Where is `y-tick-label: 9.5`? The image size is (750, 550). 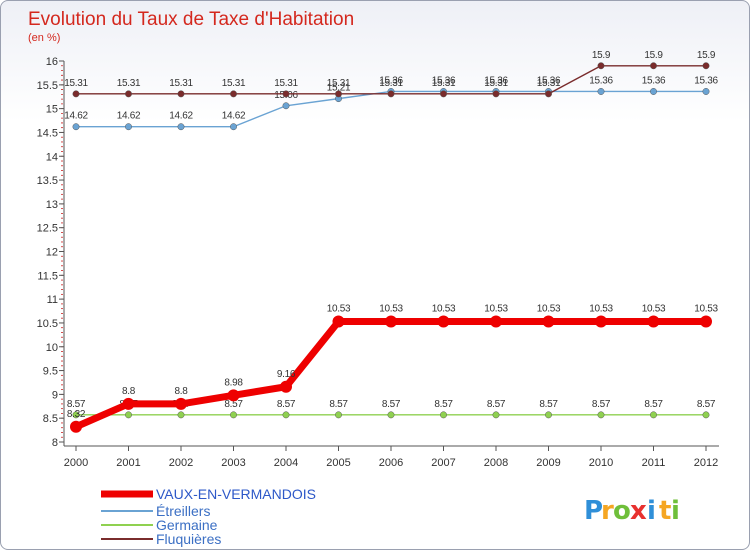
y-tick-label: 9.5 is located at coordinates (50, 372).